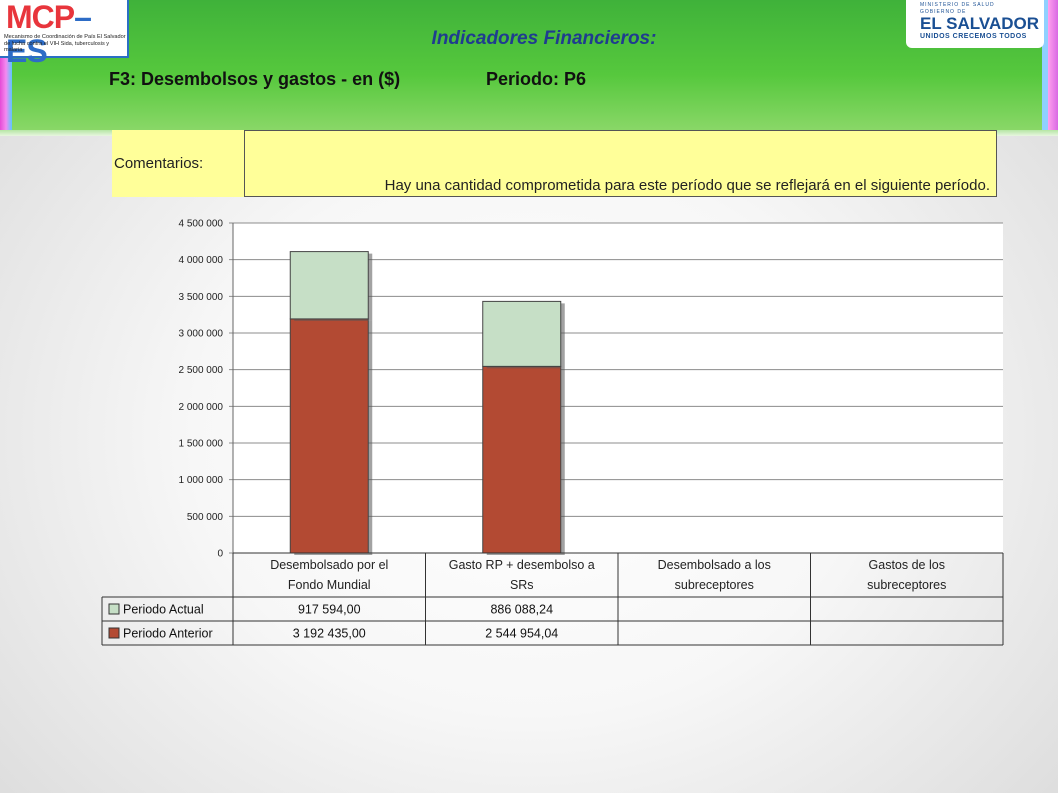  What do you see at coordinates (168, 634) in the screenshot?
I see `legend-label: Periodo Anterior` at bounding box center [168, 634].